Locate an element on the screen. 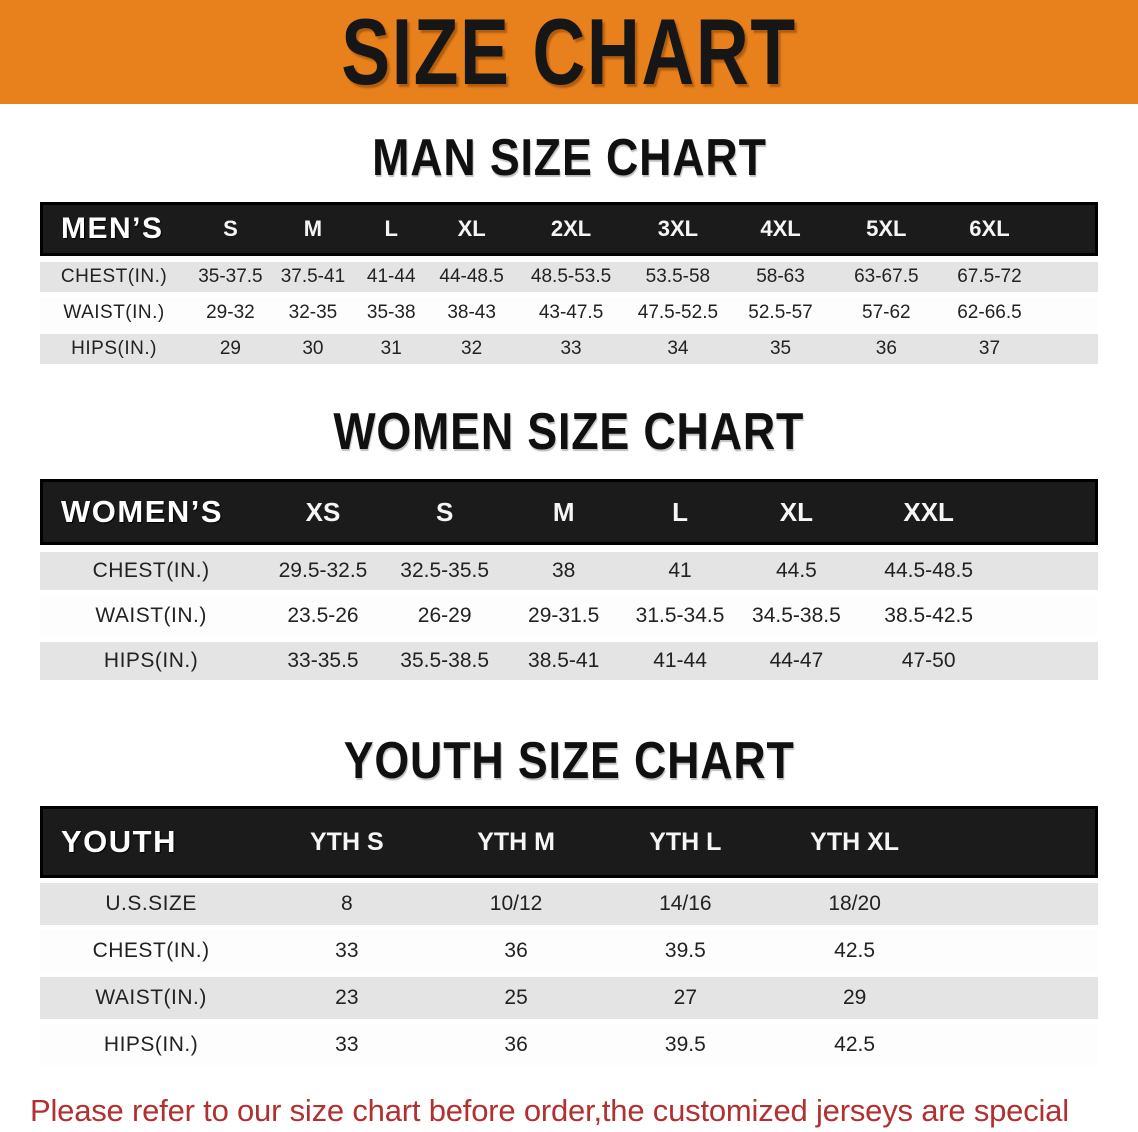 The image size is (1138, 1132). heading-text: WOMEN SIZE CHART is located at coordinates (569, 432).